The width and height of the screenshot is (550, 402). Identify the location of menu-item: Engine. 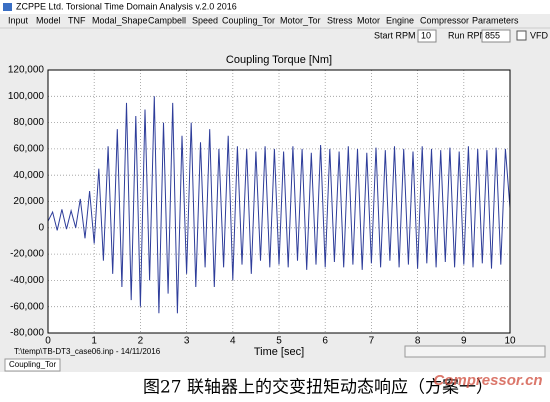
(400, 20).